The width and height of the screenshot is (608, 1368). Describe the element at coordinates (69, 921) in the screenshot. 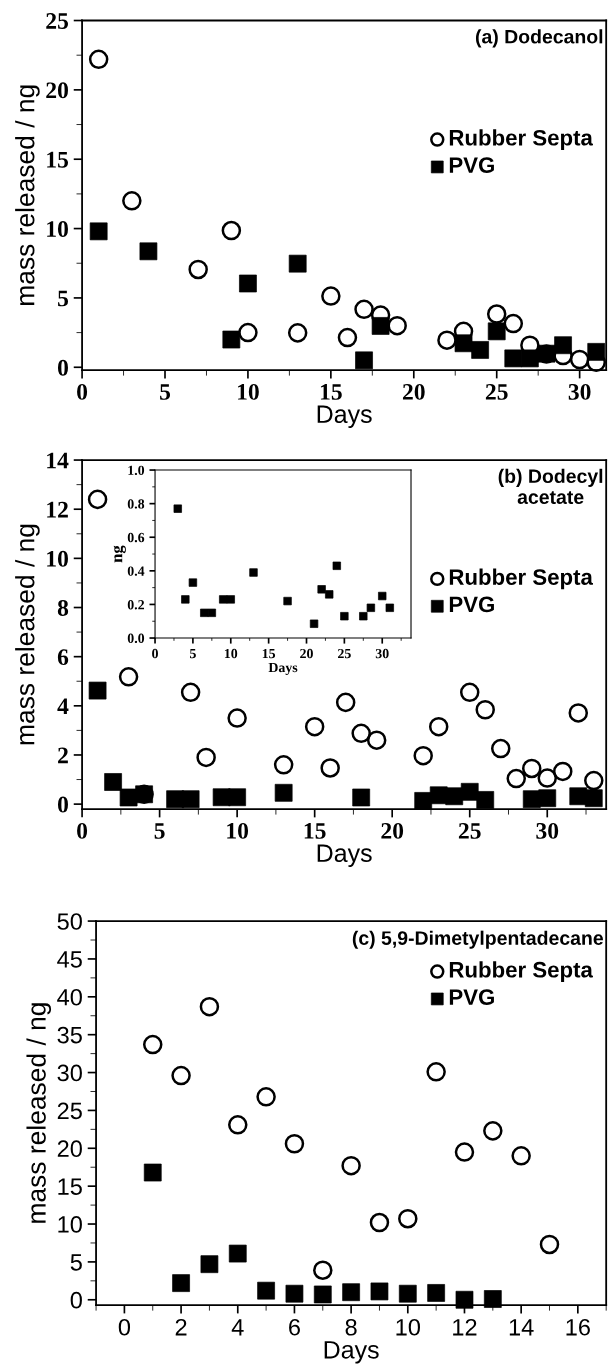

I see `y-tick-label: 50` at that location.